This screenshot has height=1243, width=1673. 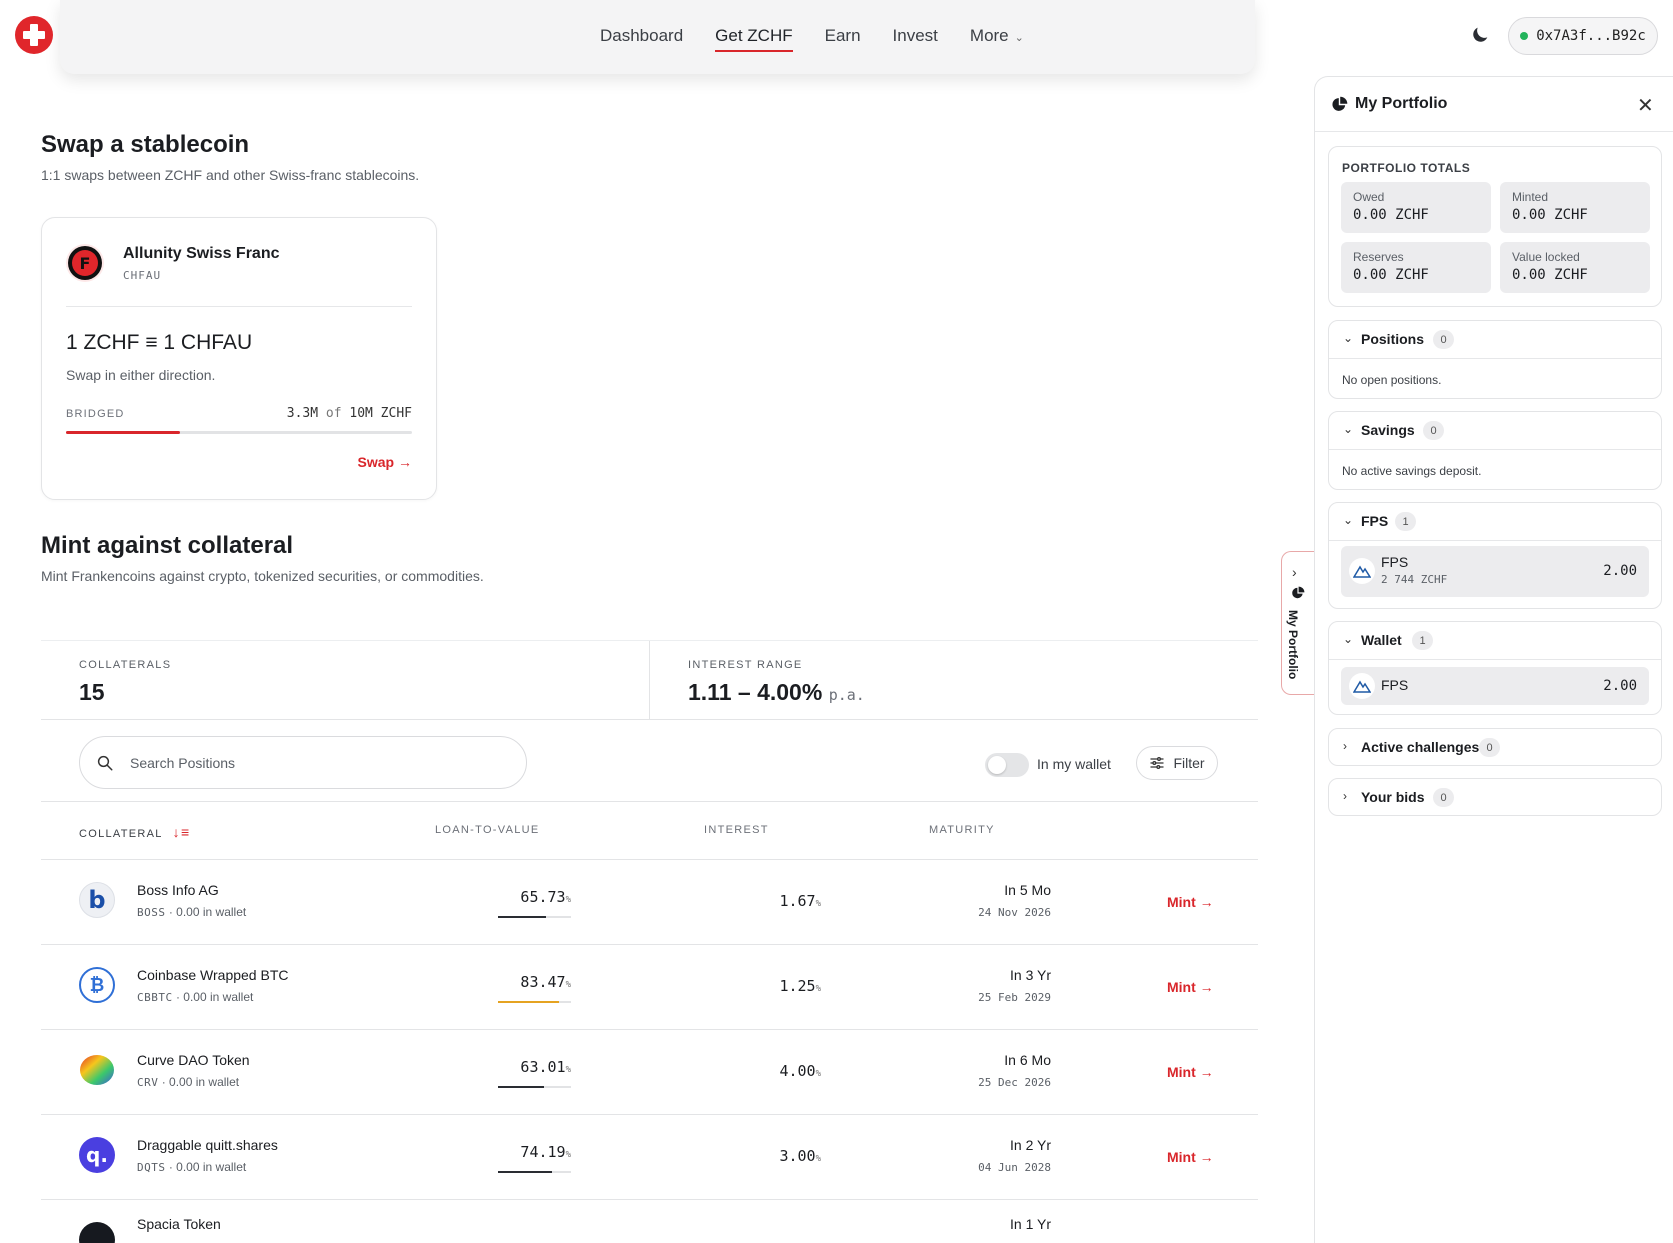 What do you see at coordinates (1495, 640) in the screenshot?
I see `wallet-toggle: ⌄ Wallet 1` at bounding box center [1495, 640].